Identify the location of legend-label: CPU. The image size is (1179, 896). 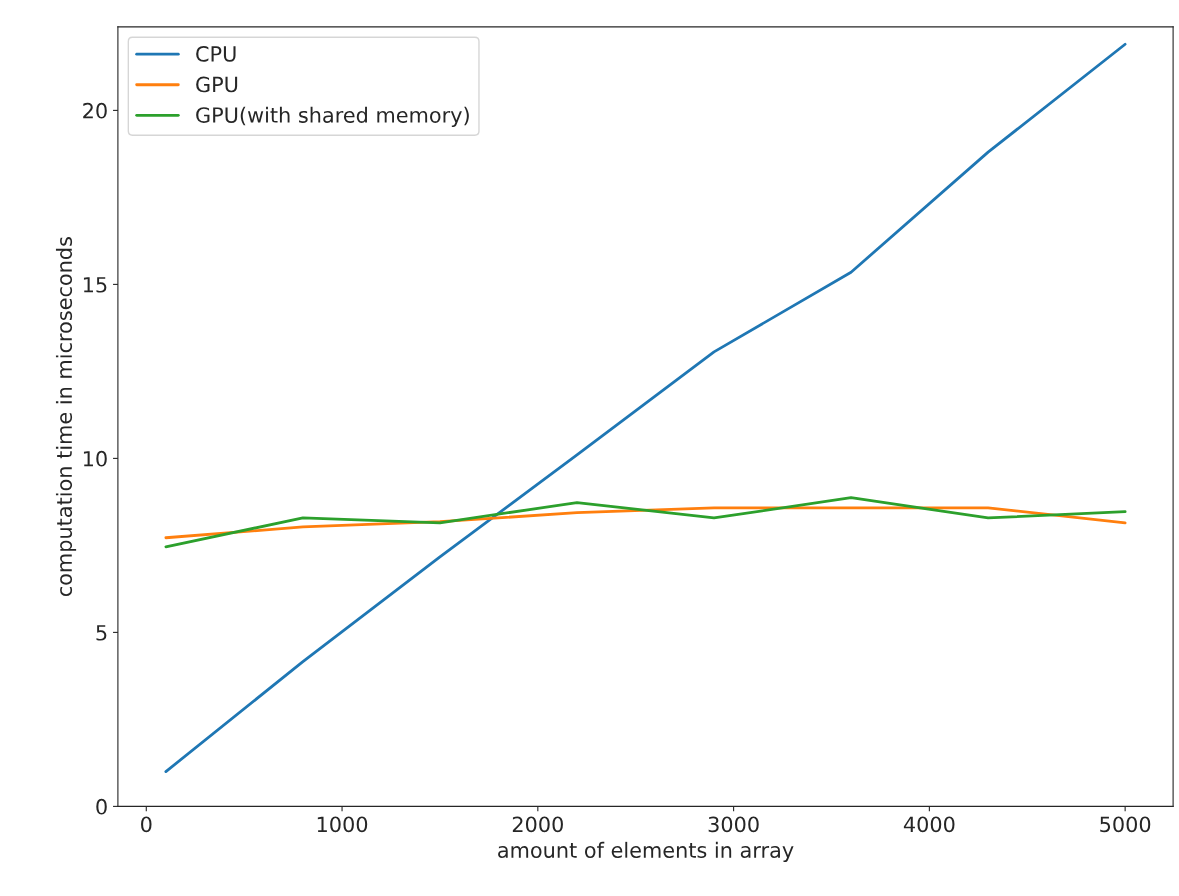
(216, 54).